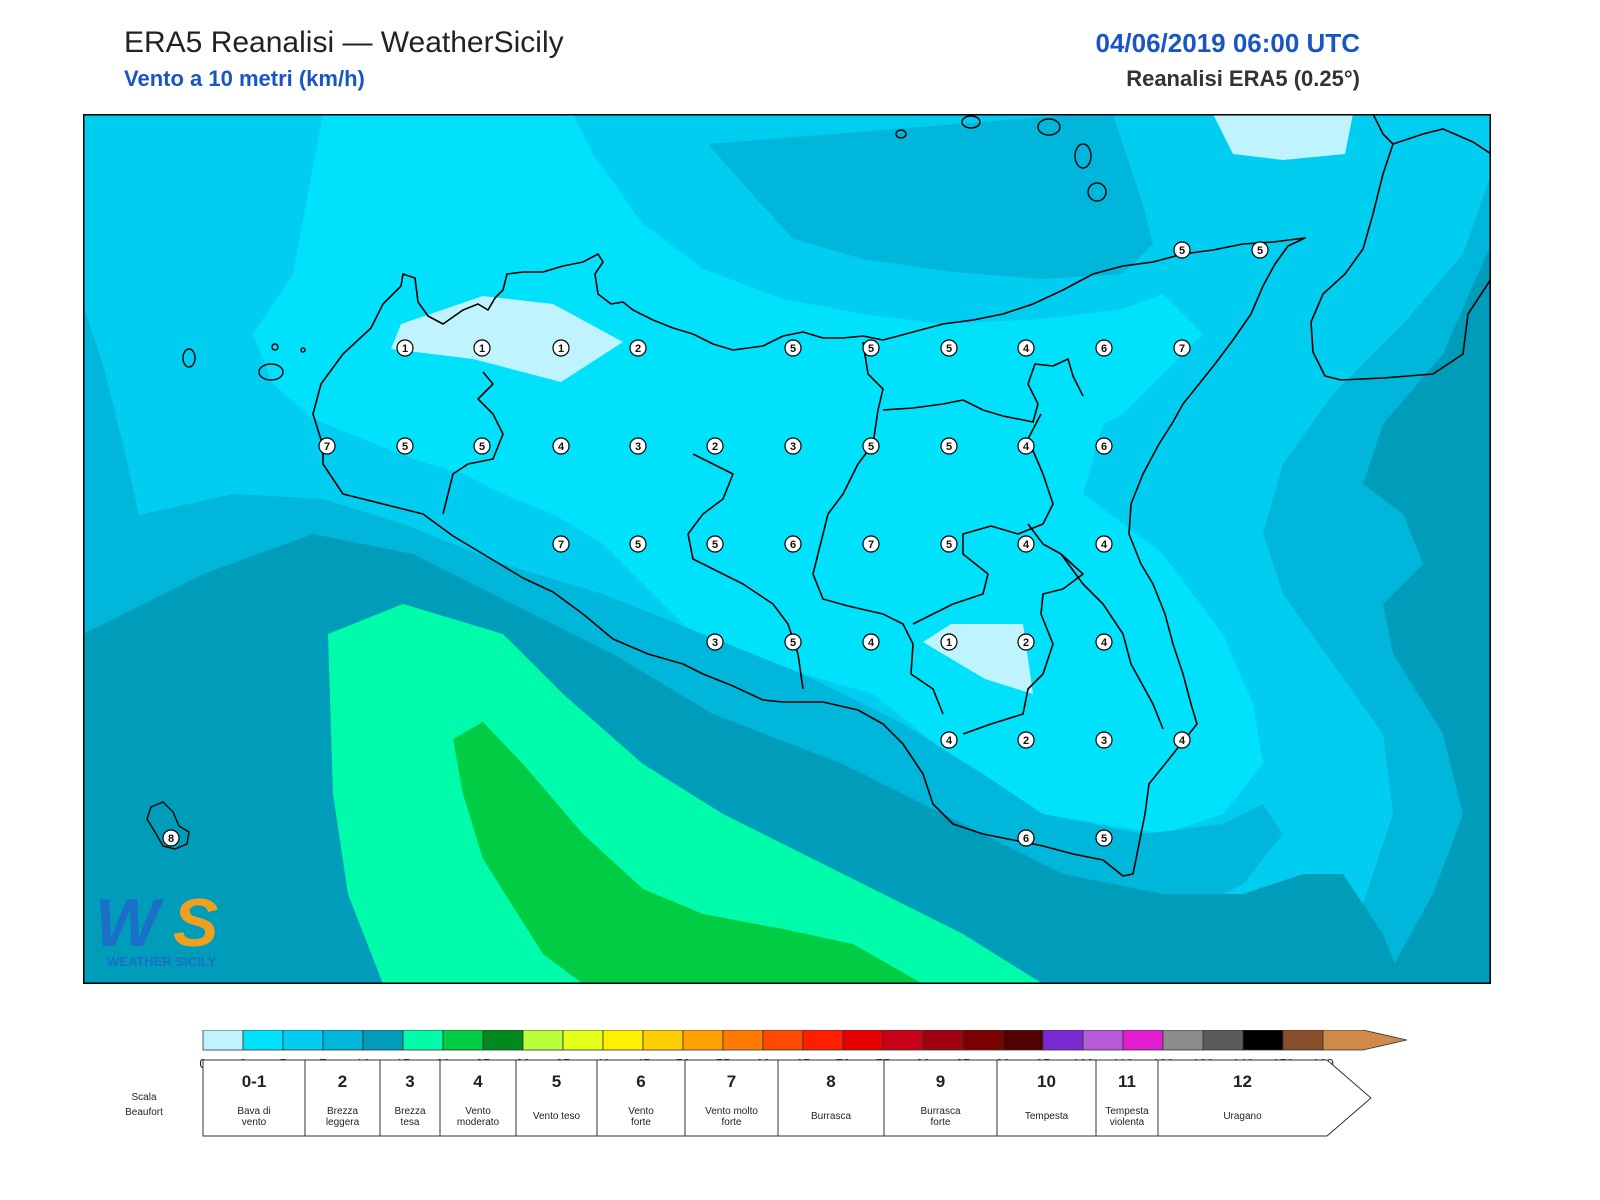  Describe the element at coordinates (254, 1122) in the screenshot. I see `beaufort-label-2: vento` at that location.